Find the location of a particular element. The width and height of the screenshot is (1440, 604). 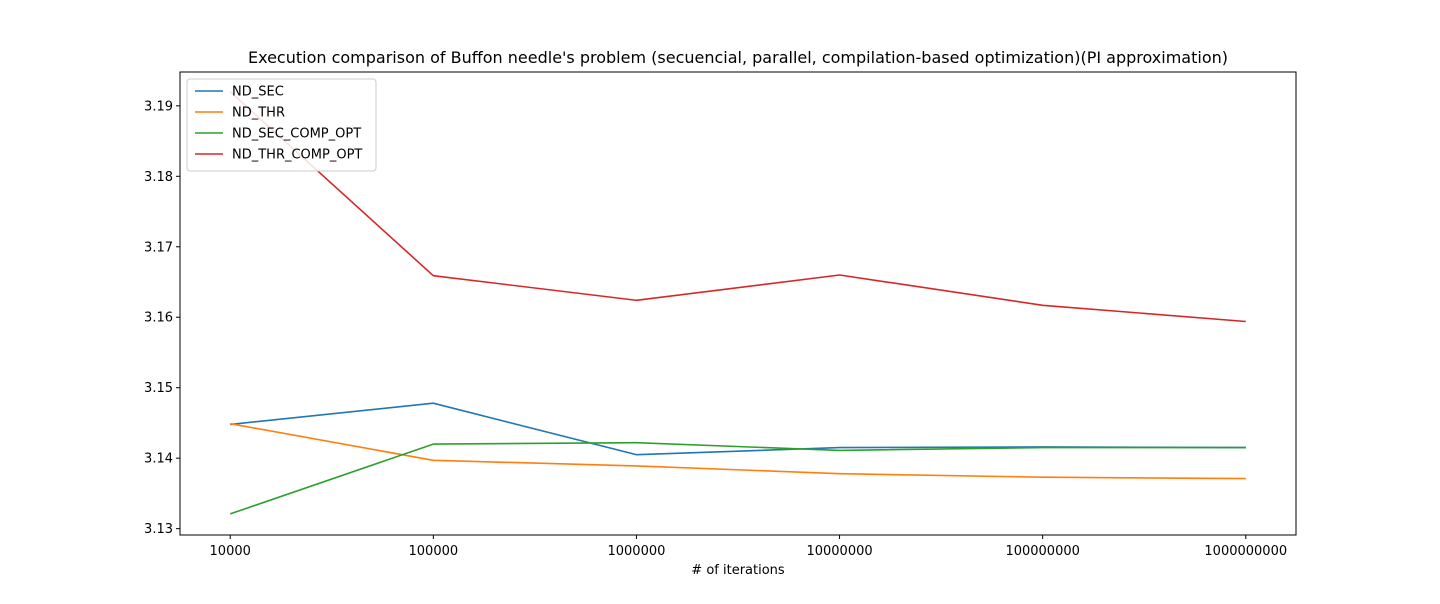

legend-label: ND_SEC_COMP_OPT is located at coordinates (296, 134).